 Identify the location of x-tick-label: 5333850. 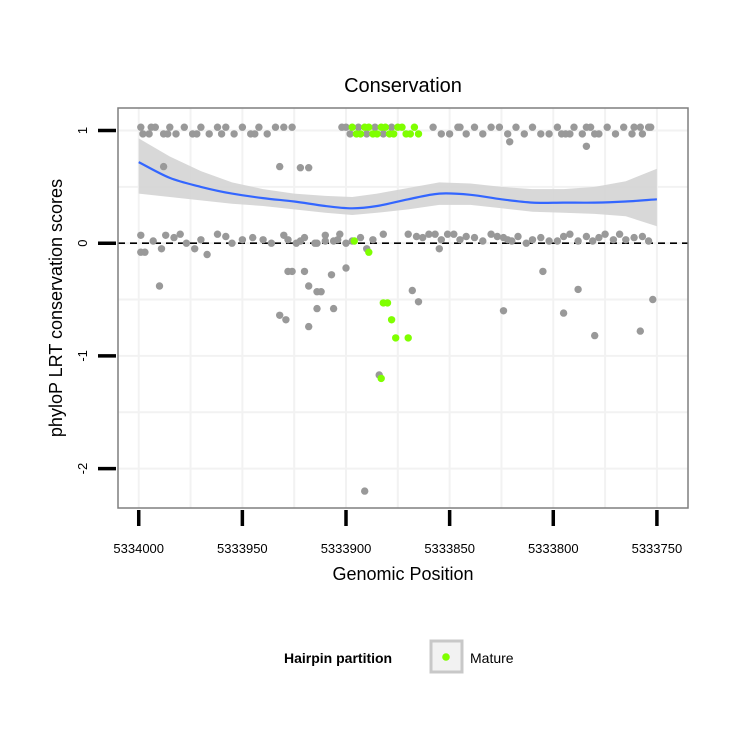
(449, 548).